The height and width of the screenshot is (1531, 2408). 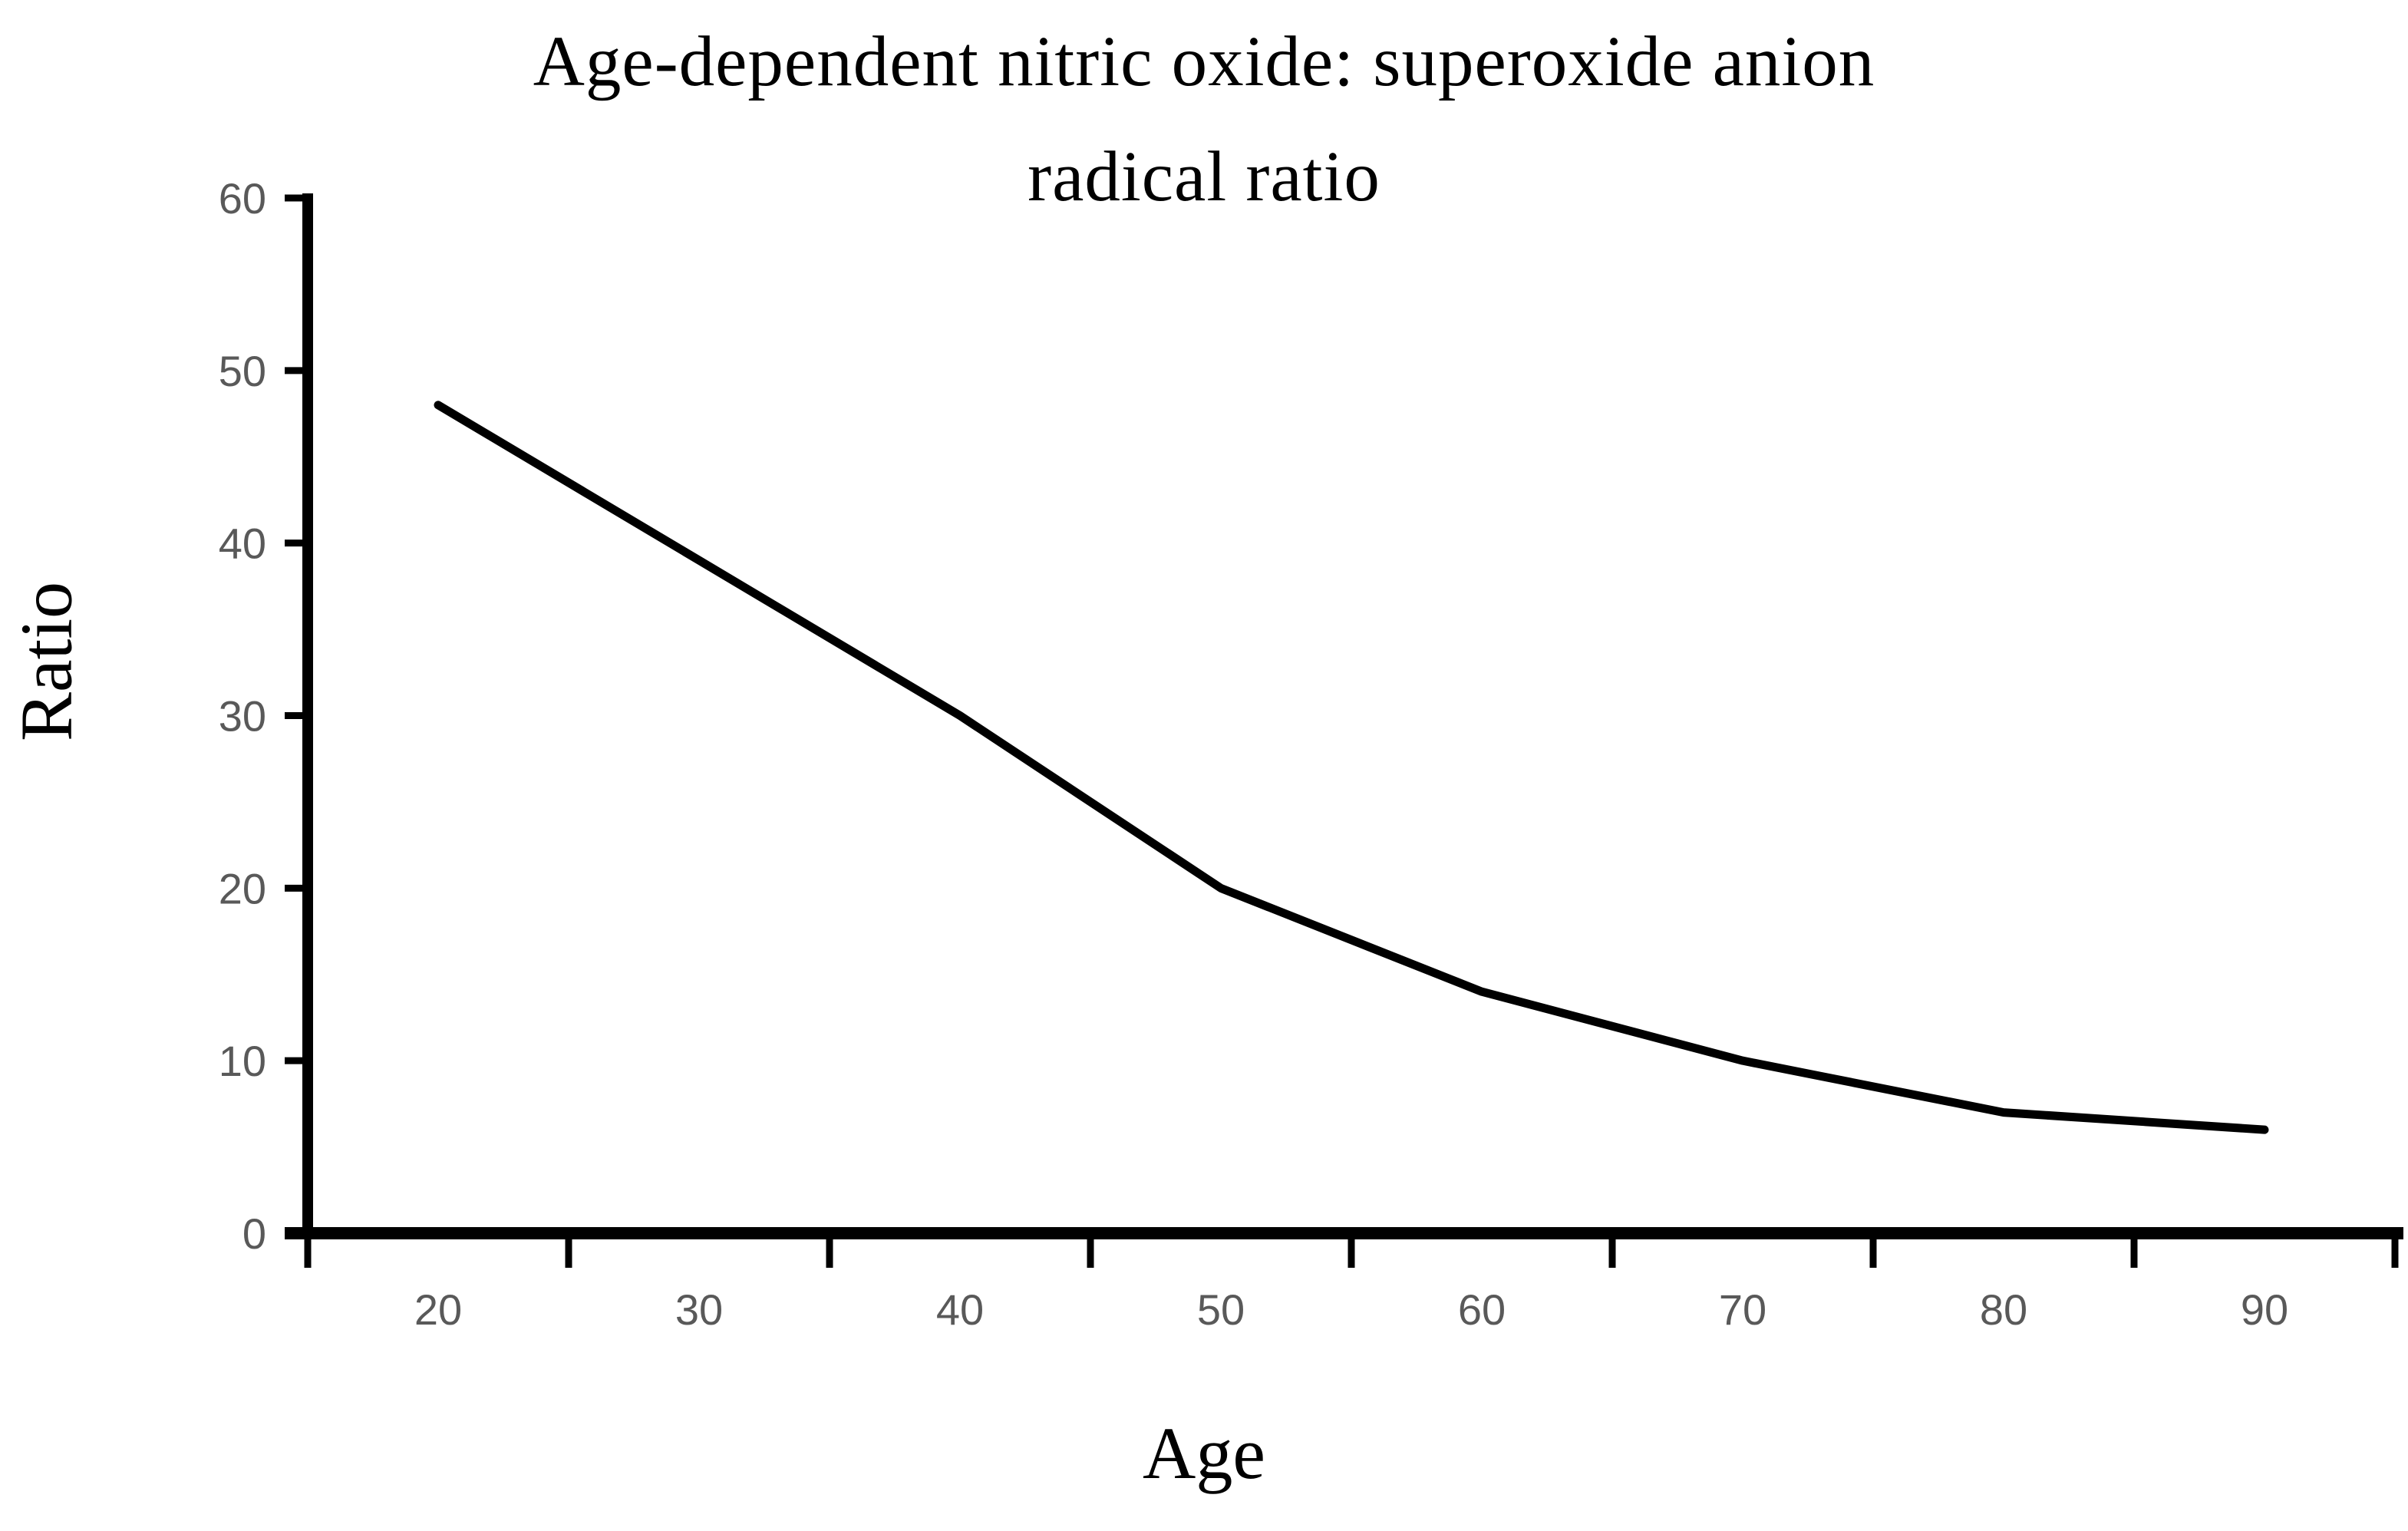 I want to click on y-tick-label: 50, so click(x=242, y=371).